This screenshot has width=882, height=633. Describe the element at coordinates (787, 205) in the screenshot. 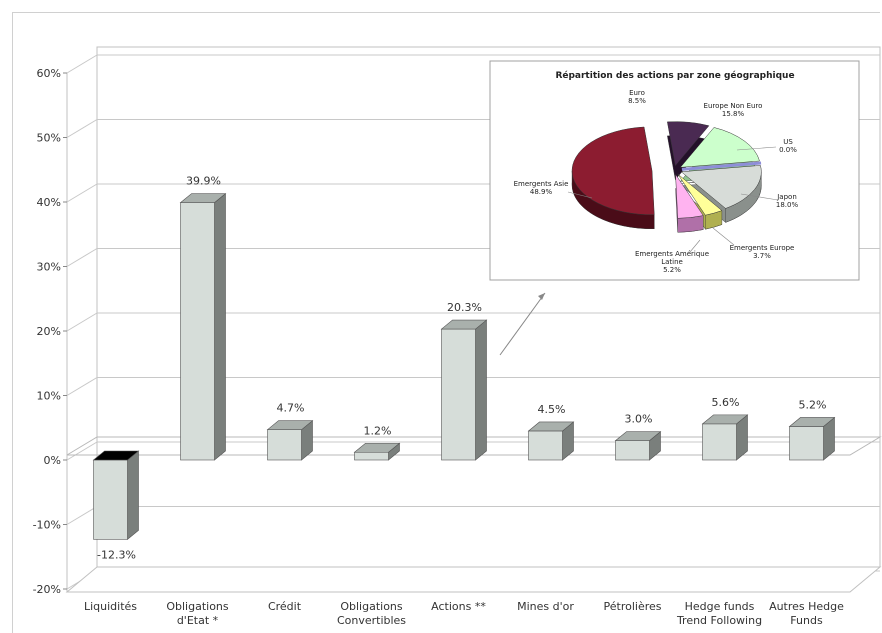

I see `pie-slice-value: 18.0%` at that location.